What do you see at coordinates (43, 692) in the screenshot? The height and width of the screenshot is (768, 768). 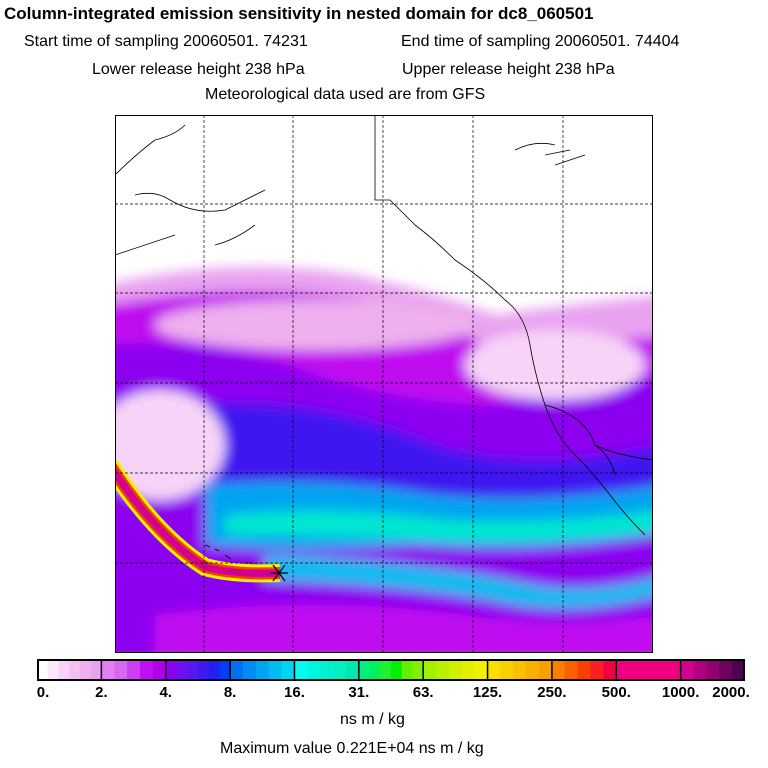 I see `colorbar-tick-label: 0.` at bounding box center [43, 692].